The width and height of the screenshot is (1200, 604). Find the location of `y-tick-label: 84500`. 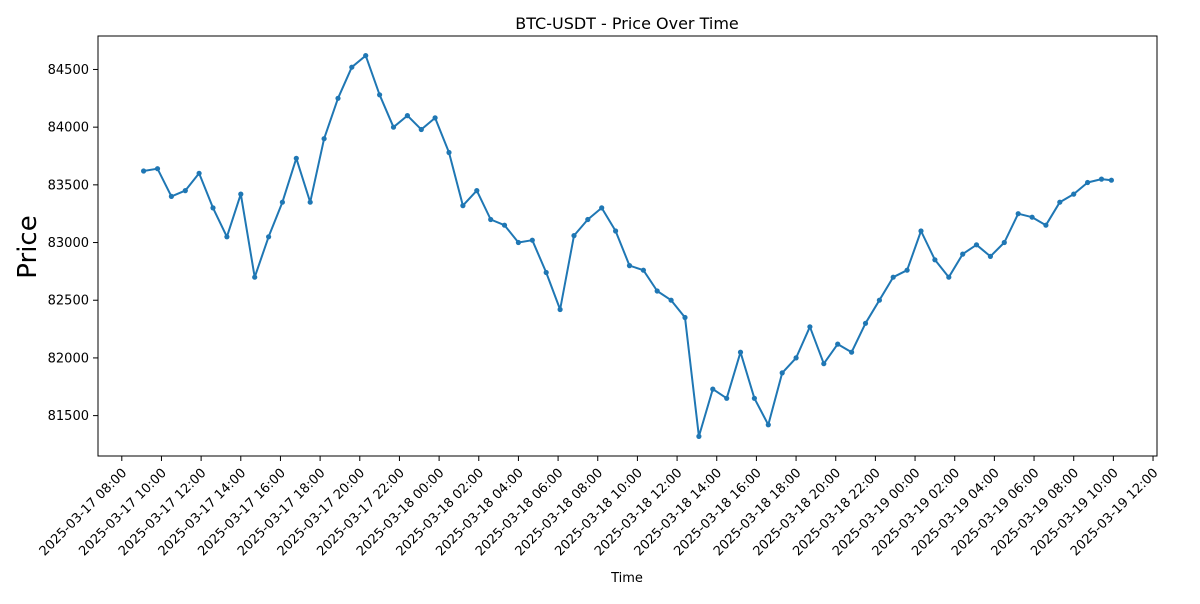

y-tick-label: 84500 is located at coordinates (68, 70).